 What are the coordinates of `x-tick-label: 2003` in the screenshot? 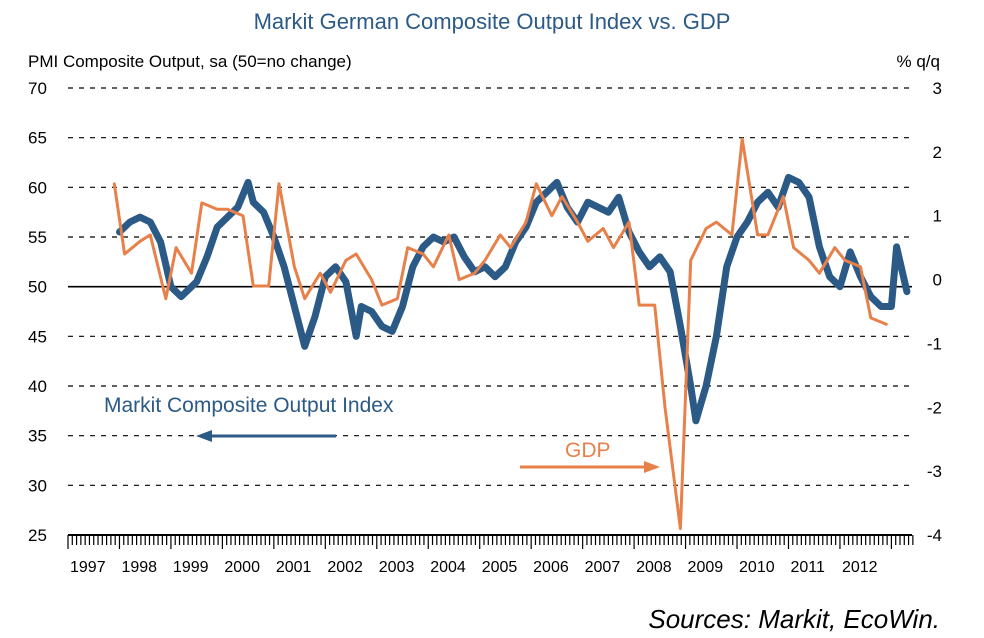 It's located at (397, 567).